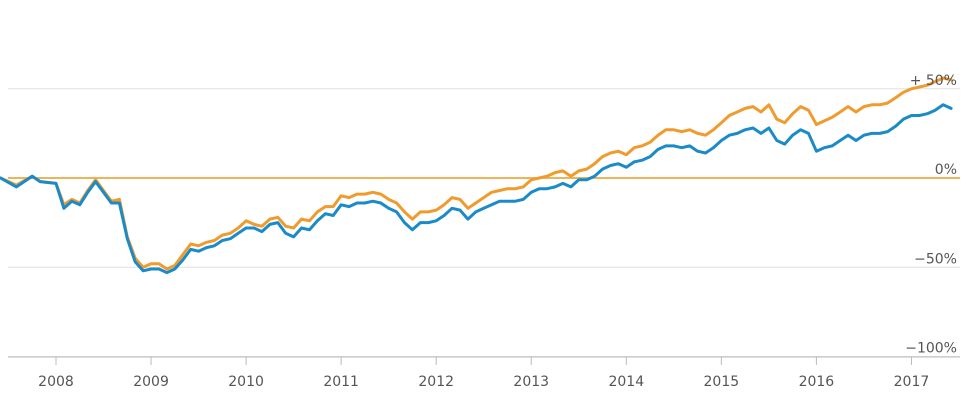  What do you see at coordinates (933, 81) in the screenshot?
I see `y-tick-label: + 50%` at bounding box center [933, 81].